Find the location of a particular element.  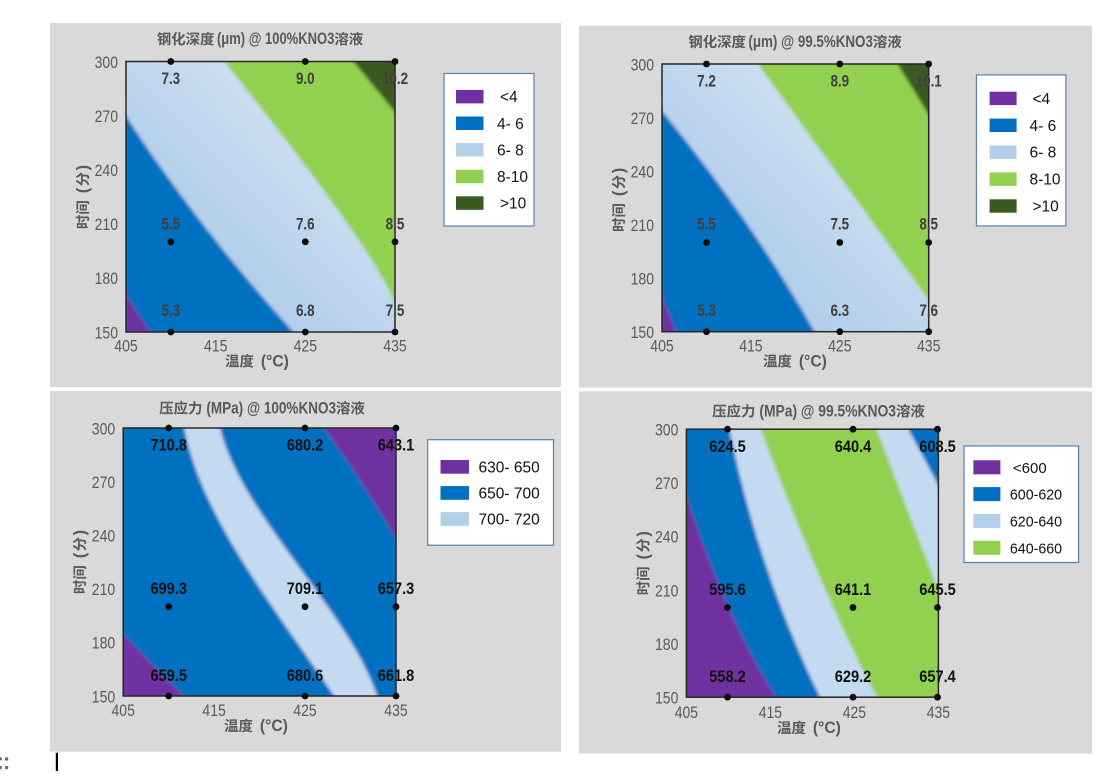

svg-text: 657.3 is located at coordinates (396, 589).